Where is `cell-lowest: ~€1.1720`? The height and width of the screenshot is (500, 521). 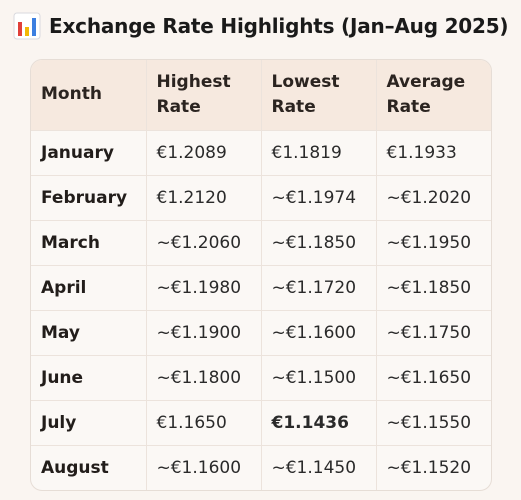
cell-lowest: ~€1.1720 is located at coordinates (318, 287).